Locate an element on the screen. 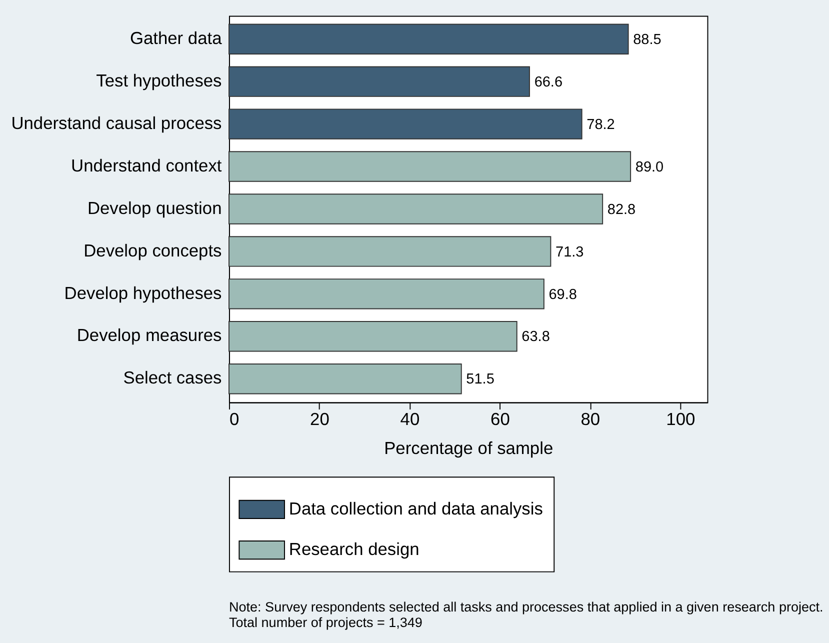  x-tick-label: 20 is located at coordinates (320, 418).